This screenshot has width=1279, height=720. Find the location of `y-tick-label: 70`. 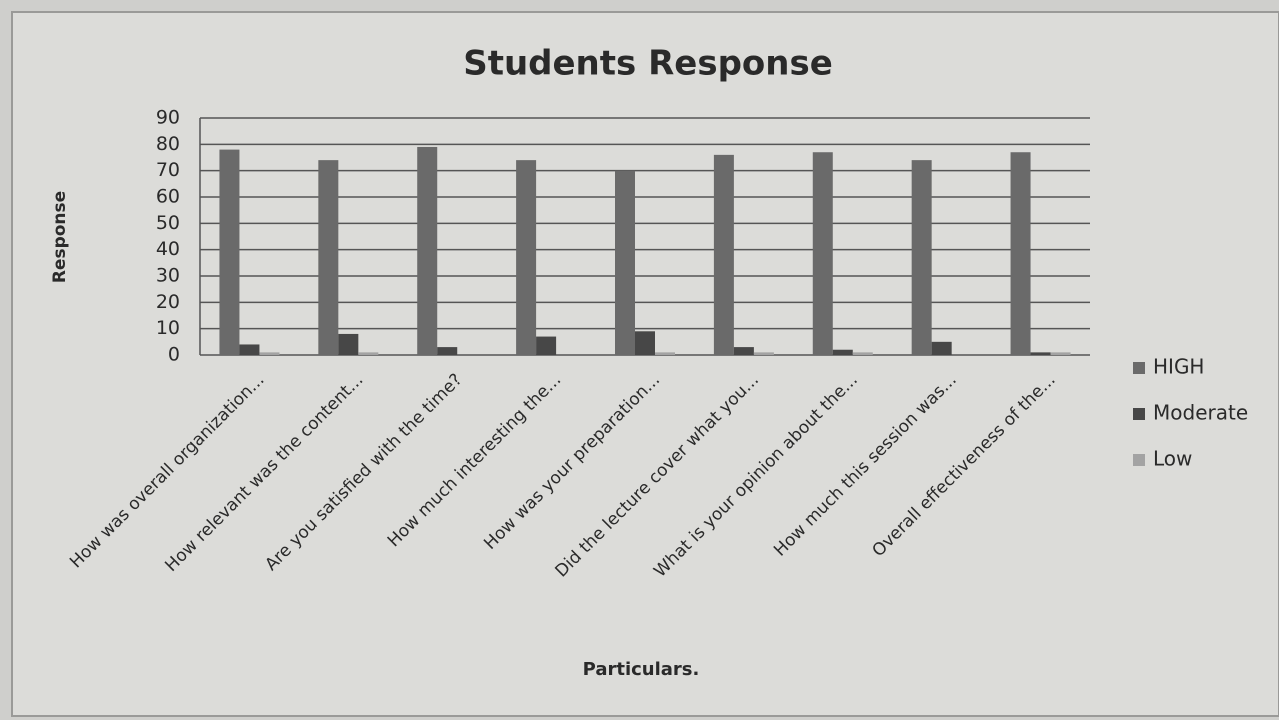

y-tick-label: 70 is located at coordinates (168, 170).